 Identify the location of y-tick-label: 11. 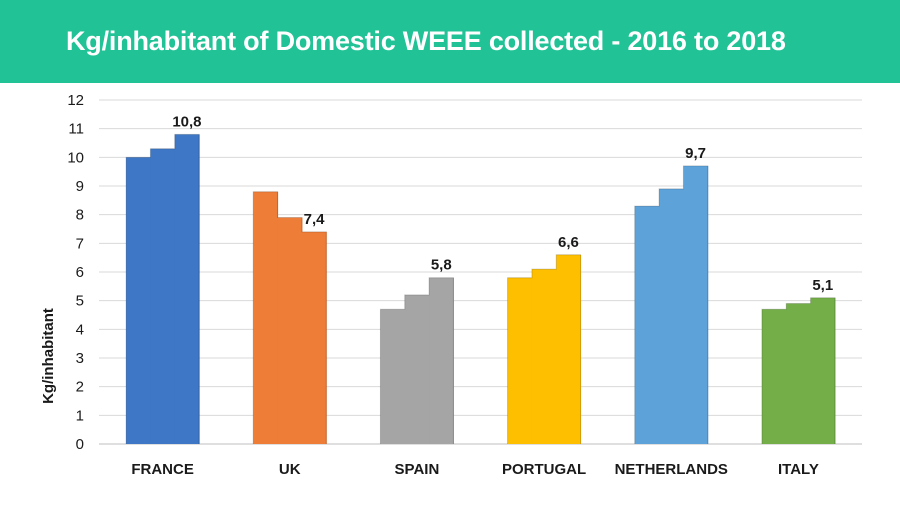
(76, 129).